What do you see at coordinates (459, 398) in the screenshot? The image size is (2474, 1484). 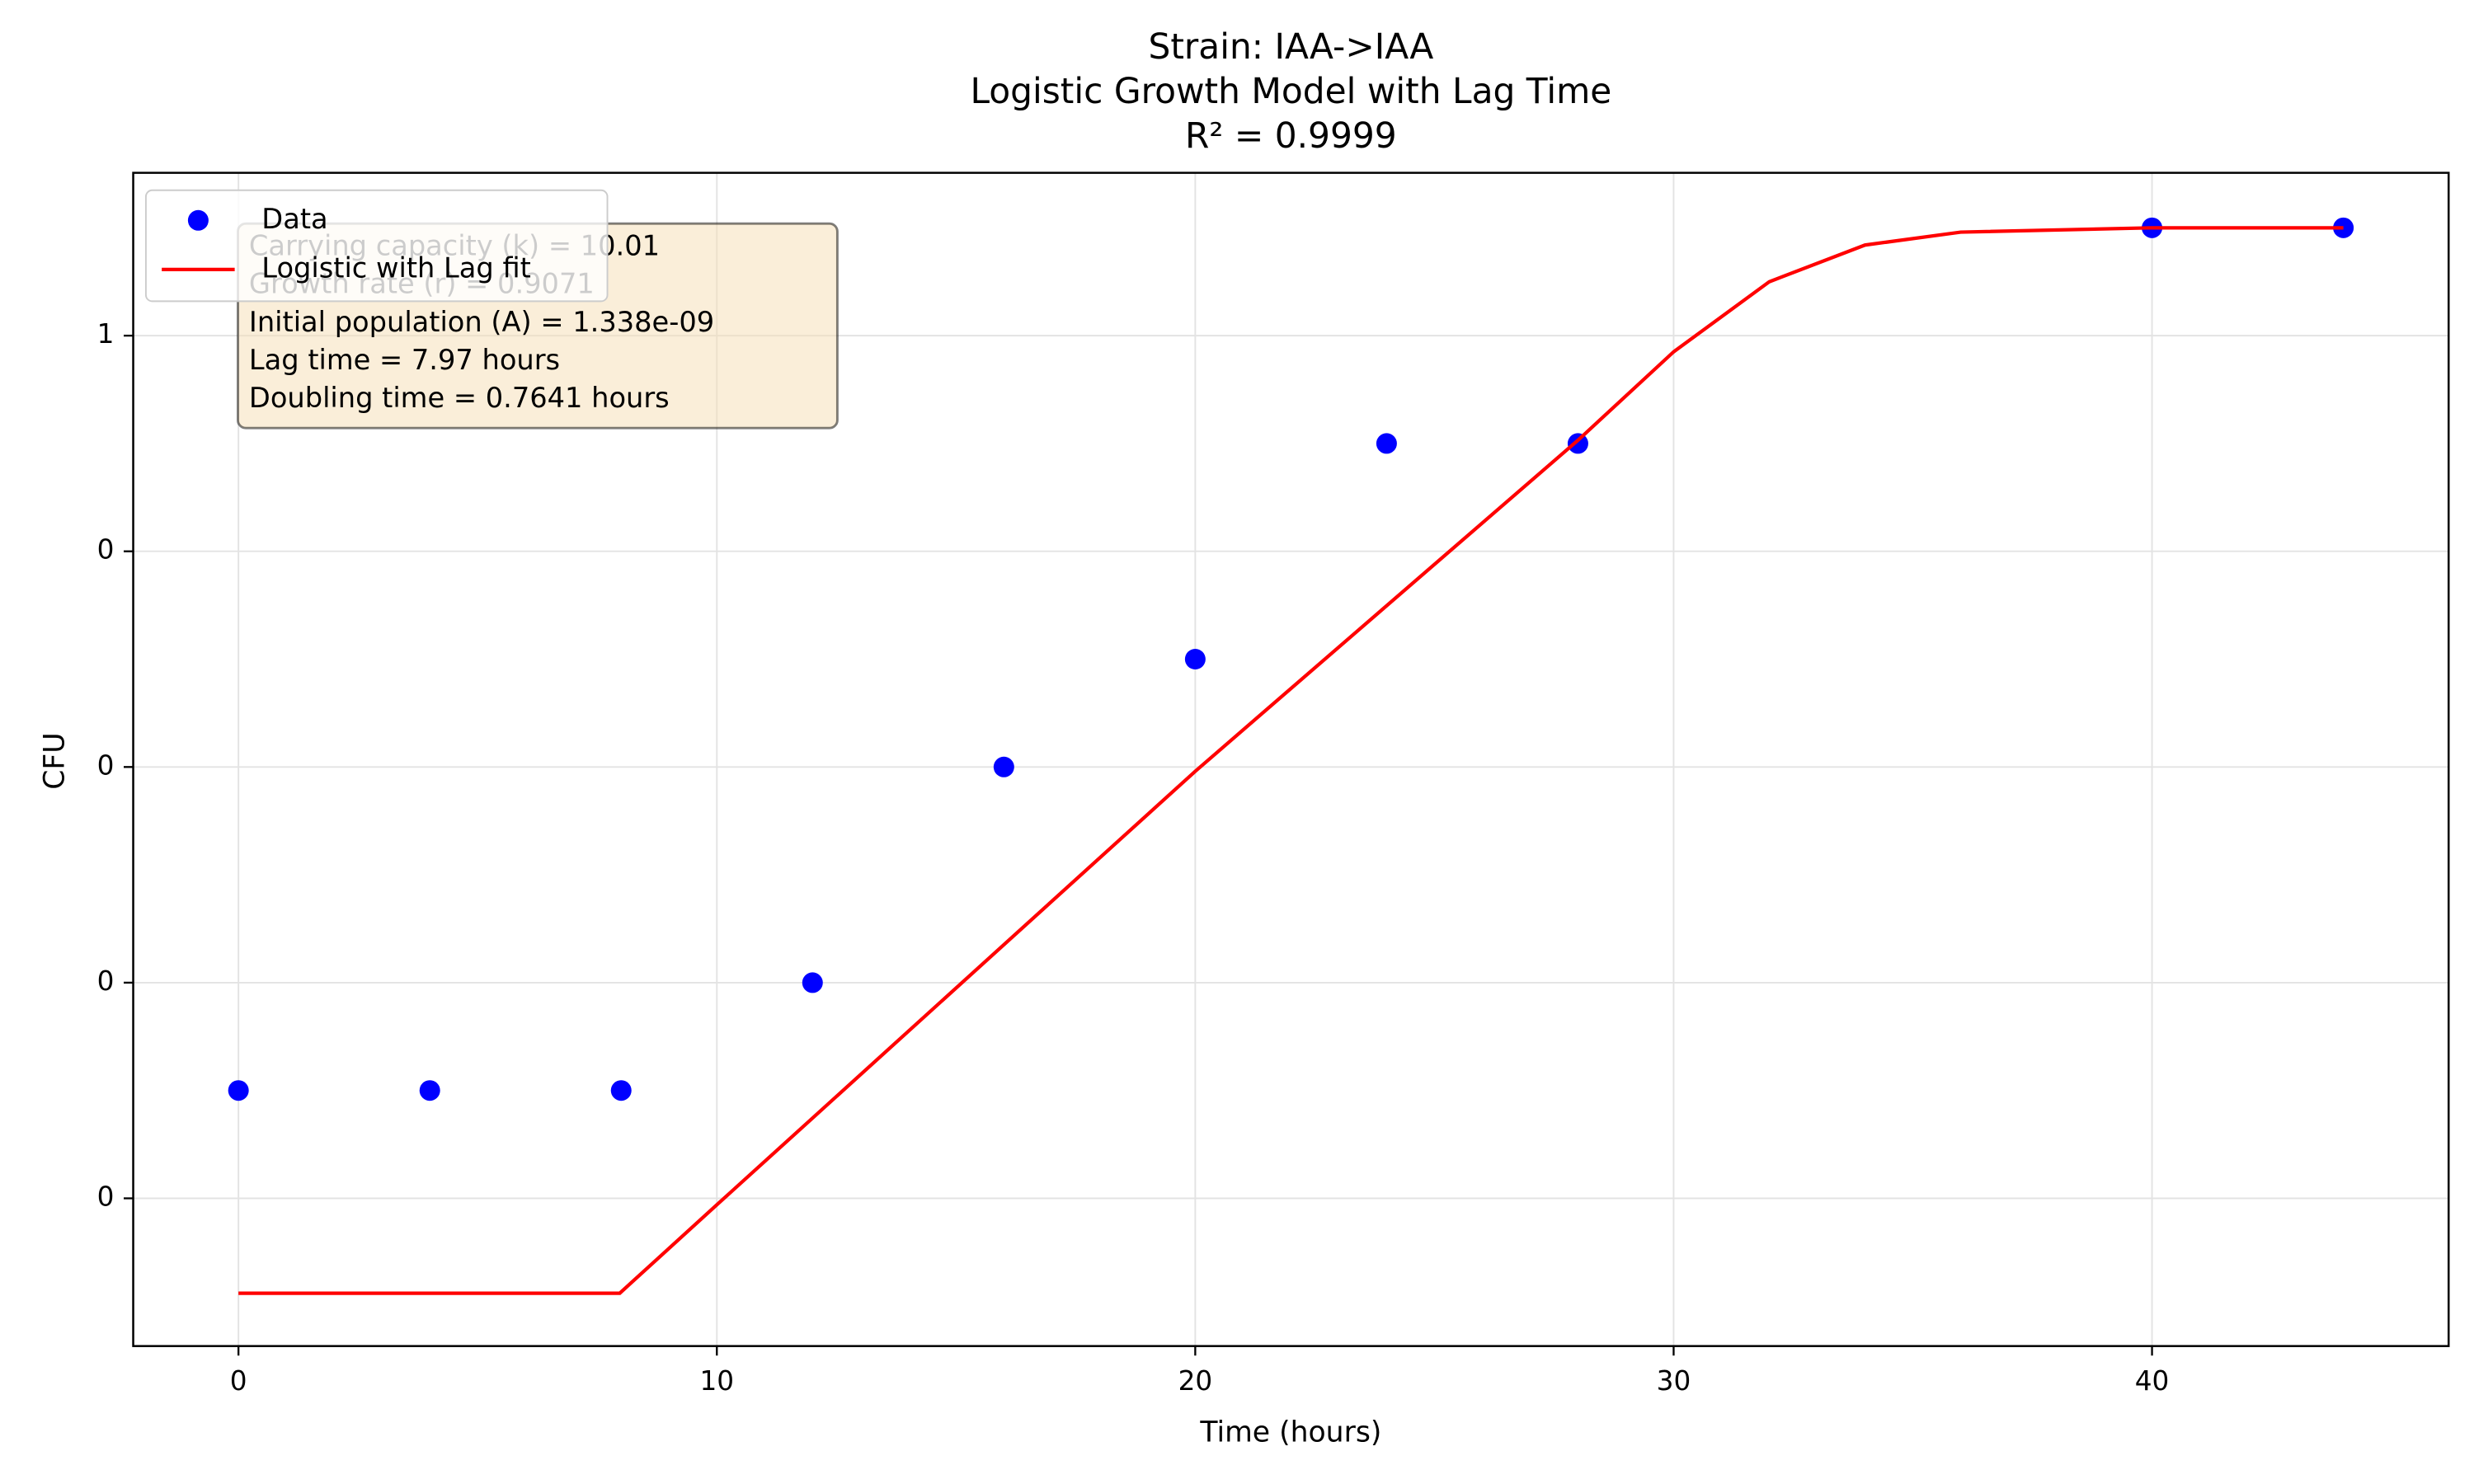 I see `annotation-text: Doubling time = 0.7641 hours` at bounding box center [459, 398].